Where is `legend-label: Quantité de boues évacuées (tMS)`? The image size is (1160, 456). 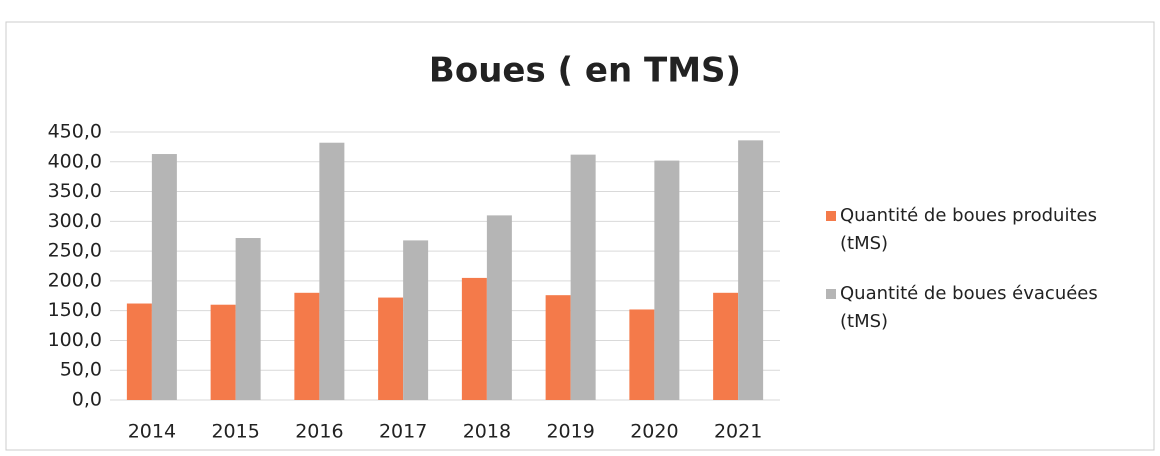 legend-label: Quantité de boues évacuées (tMS) is located at coordinates (969, 307).